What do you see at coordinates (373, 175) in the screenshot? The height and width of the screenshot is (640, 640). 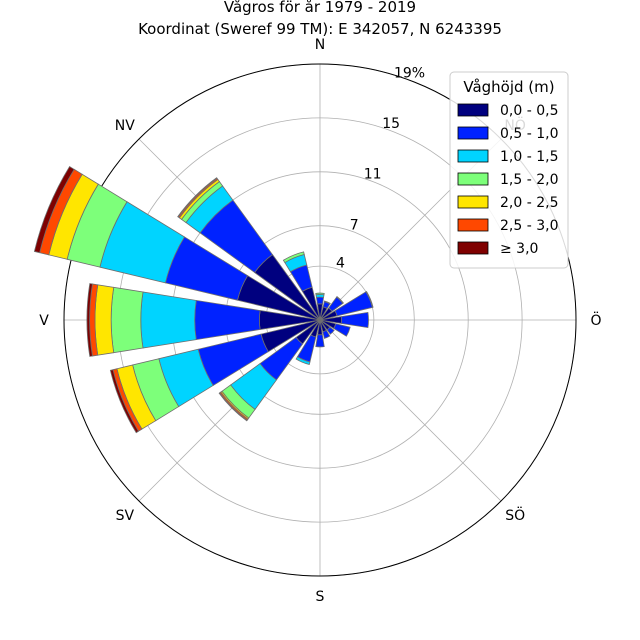 I see `ring-label: 11` at bounding box center [373, 175].